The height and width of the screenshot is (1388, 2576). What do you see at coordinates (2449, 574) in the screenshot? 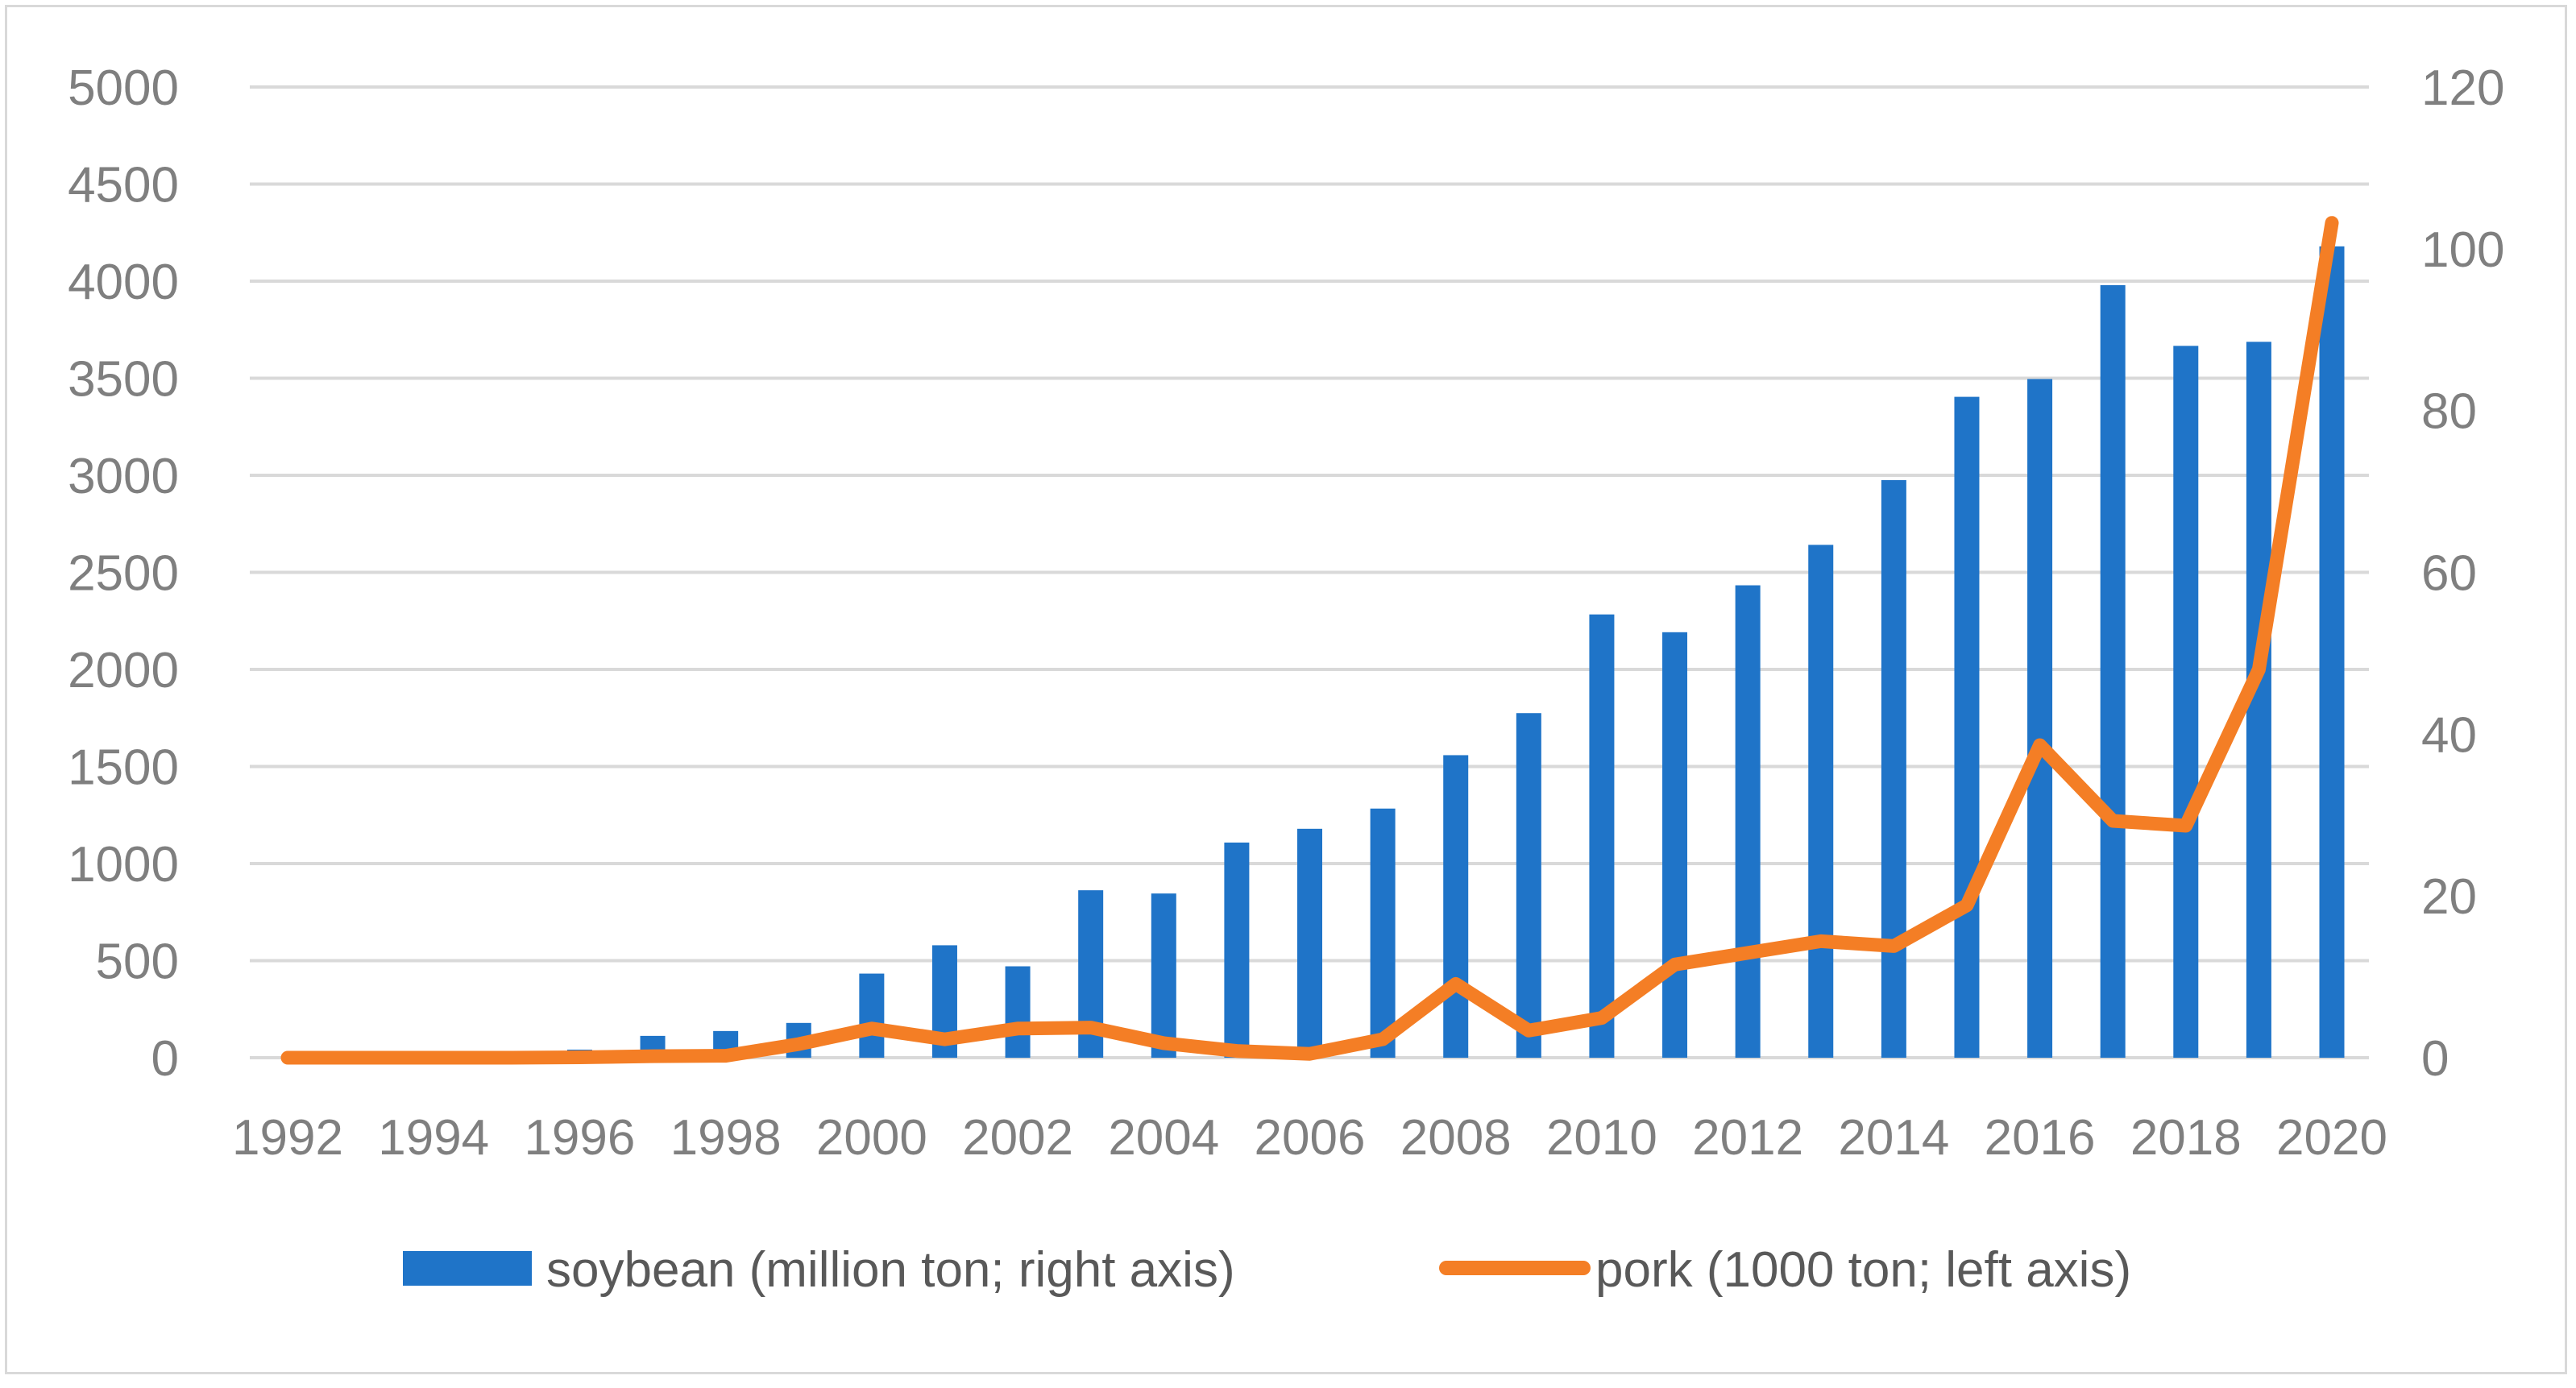
I see `right-axis-tick-label: 60` at bounding box center [2449, 574].